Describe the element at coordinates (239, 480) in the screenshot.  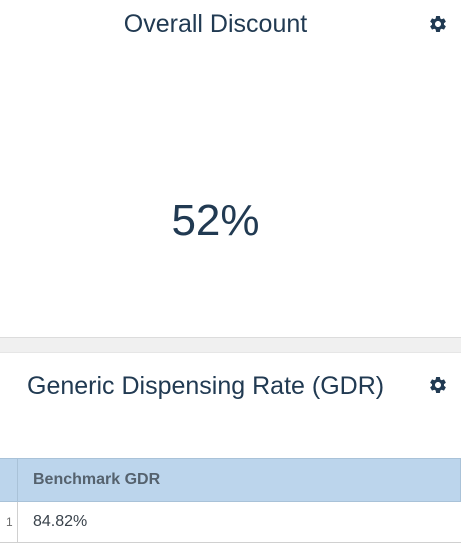
I see `column-header-benchmark-gdr: Benchmark GDR` at that location.